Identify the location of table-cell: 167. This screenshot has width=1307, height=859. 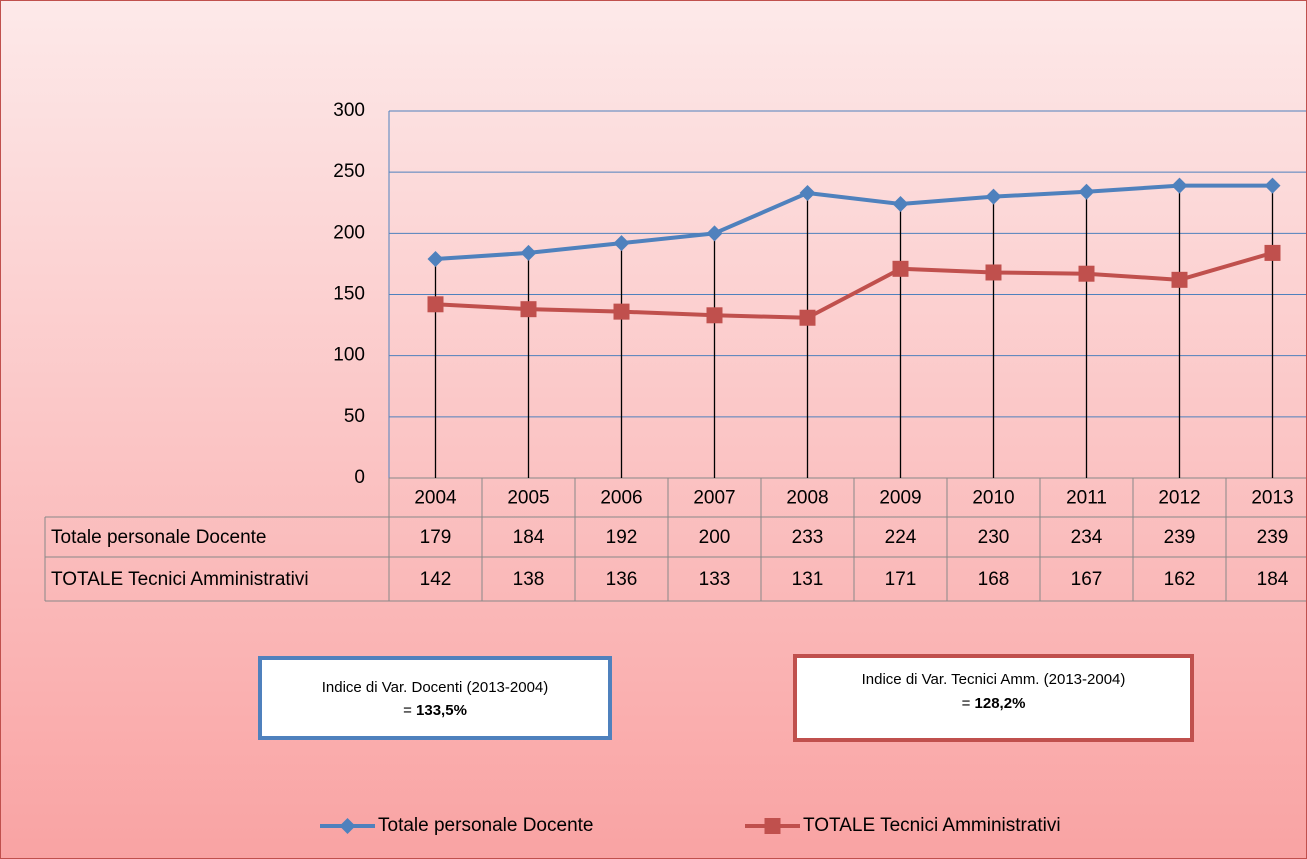
(1087, 579).